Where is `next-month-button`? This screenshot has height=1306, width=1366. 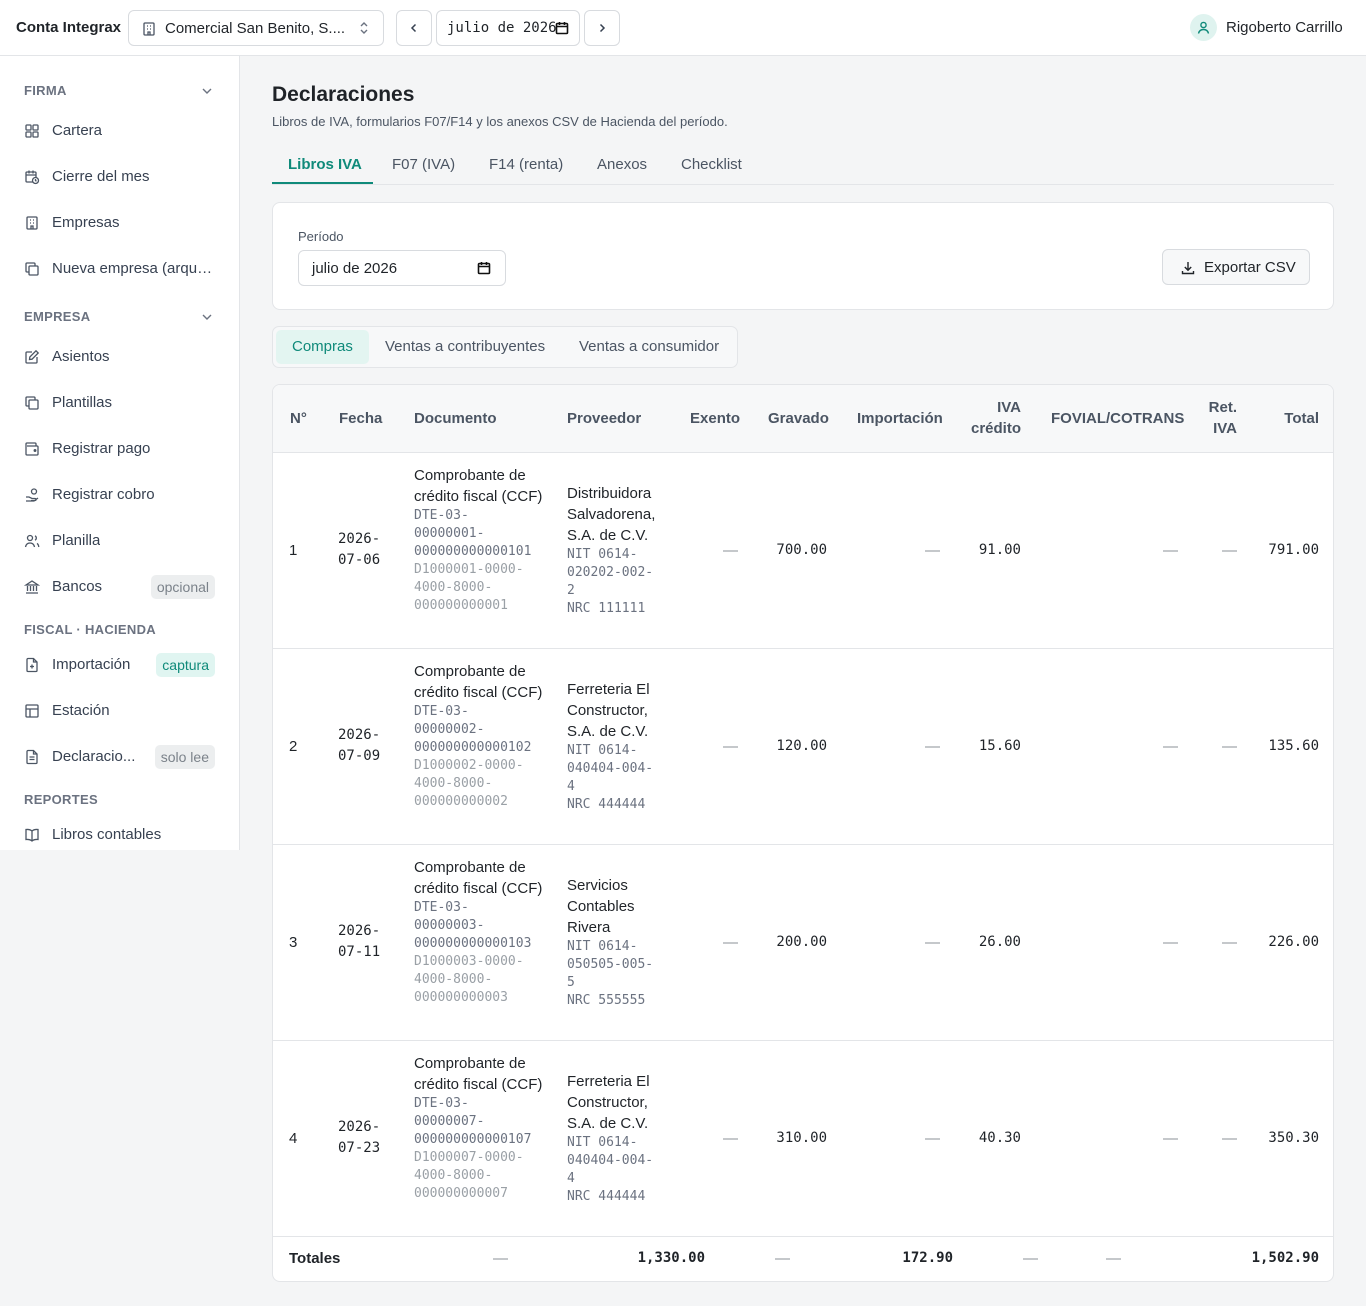 next-month-button is located at coordinates (602, 28).